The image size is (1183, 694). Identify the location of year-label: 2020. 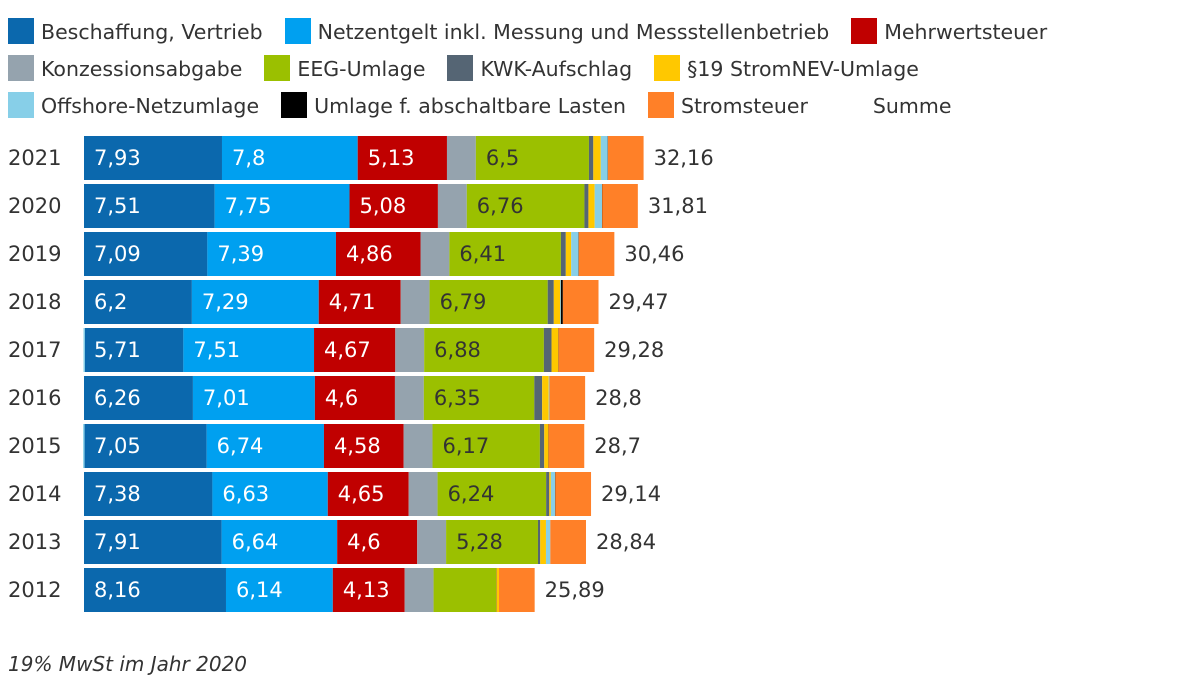
(34, 206).